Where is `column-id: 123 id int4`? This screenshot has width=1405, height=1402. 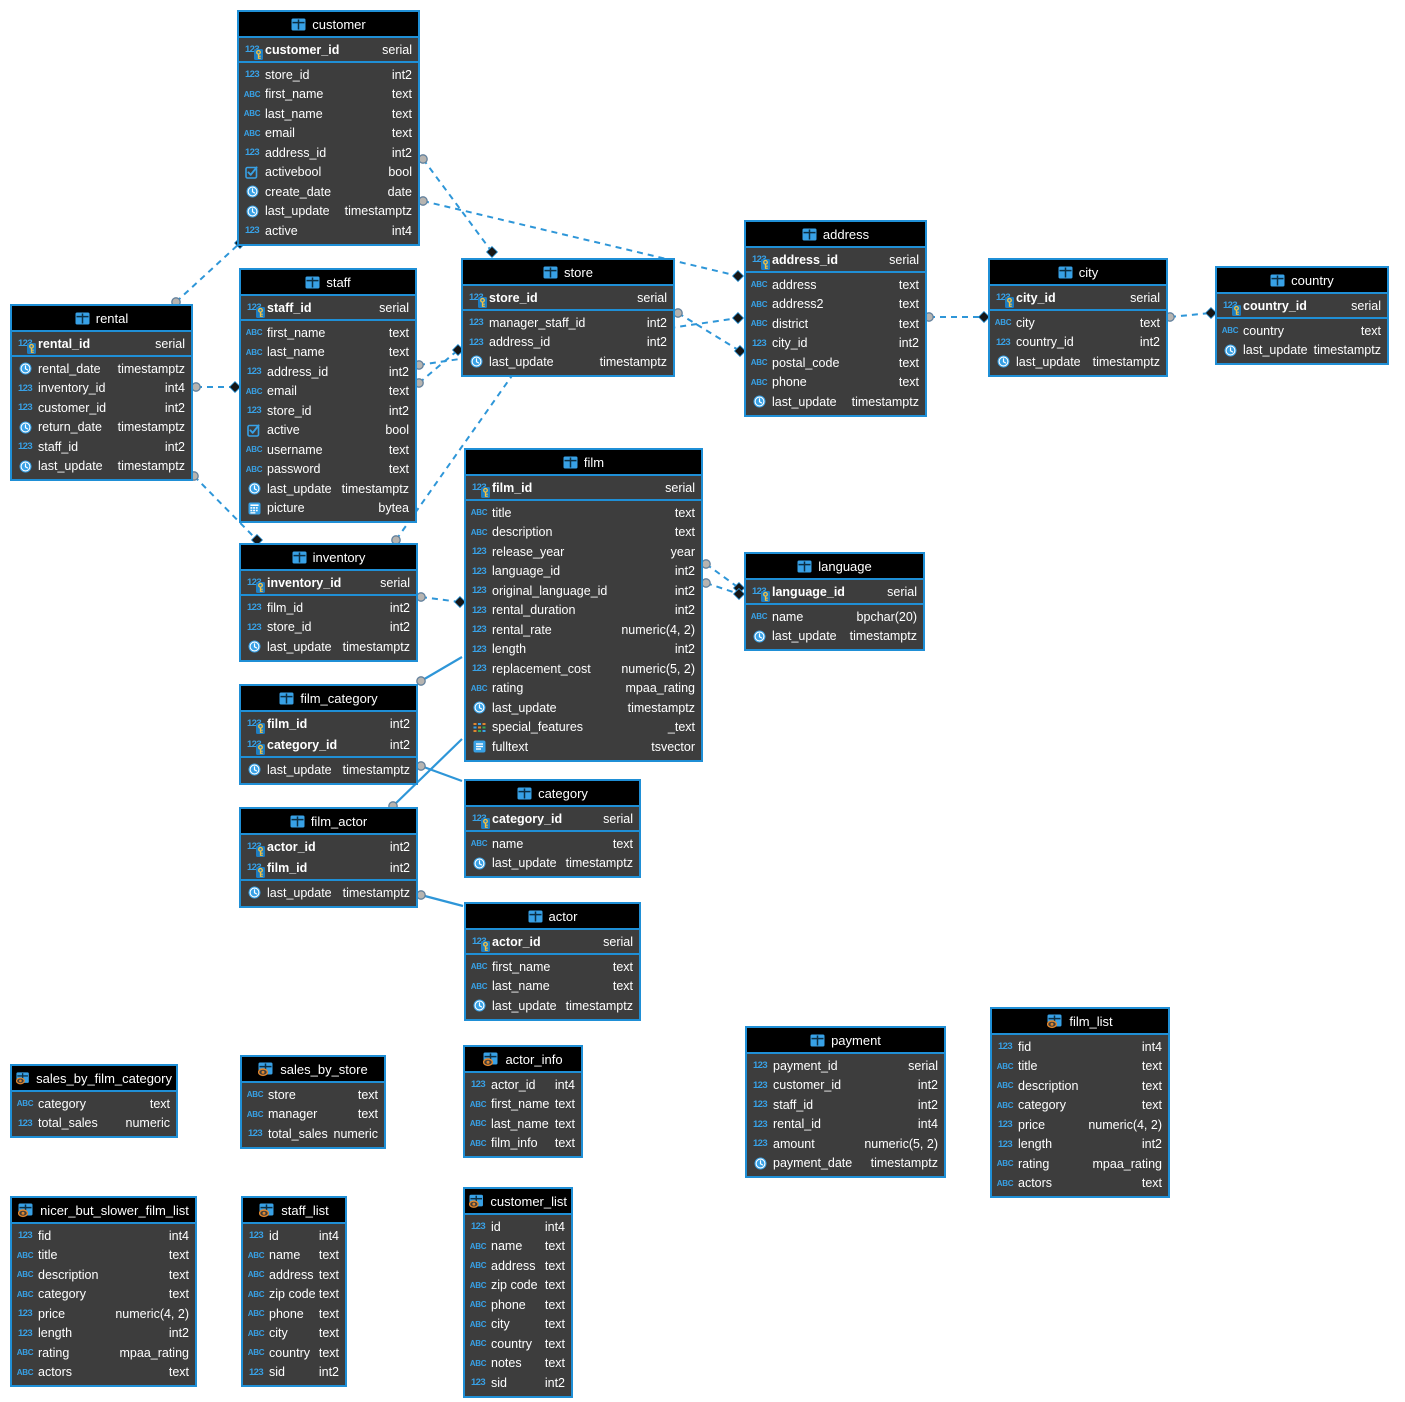 column-id: 123 id int4 is located at coordinates (518, 1227).